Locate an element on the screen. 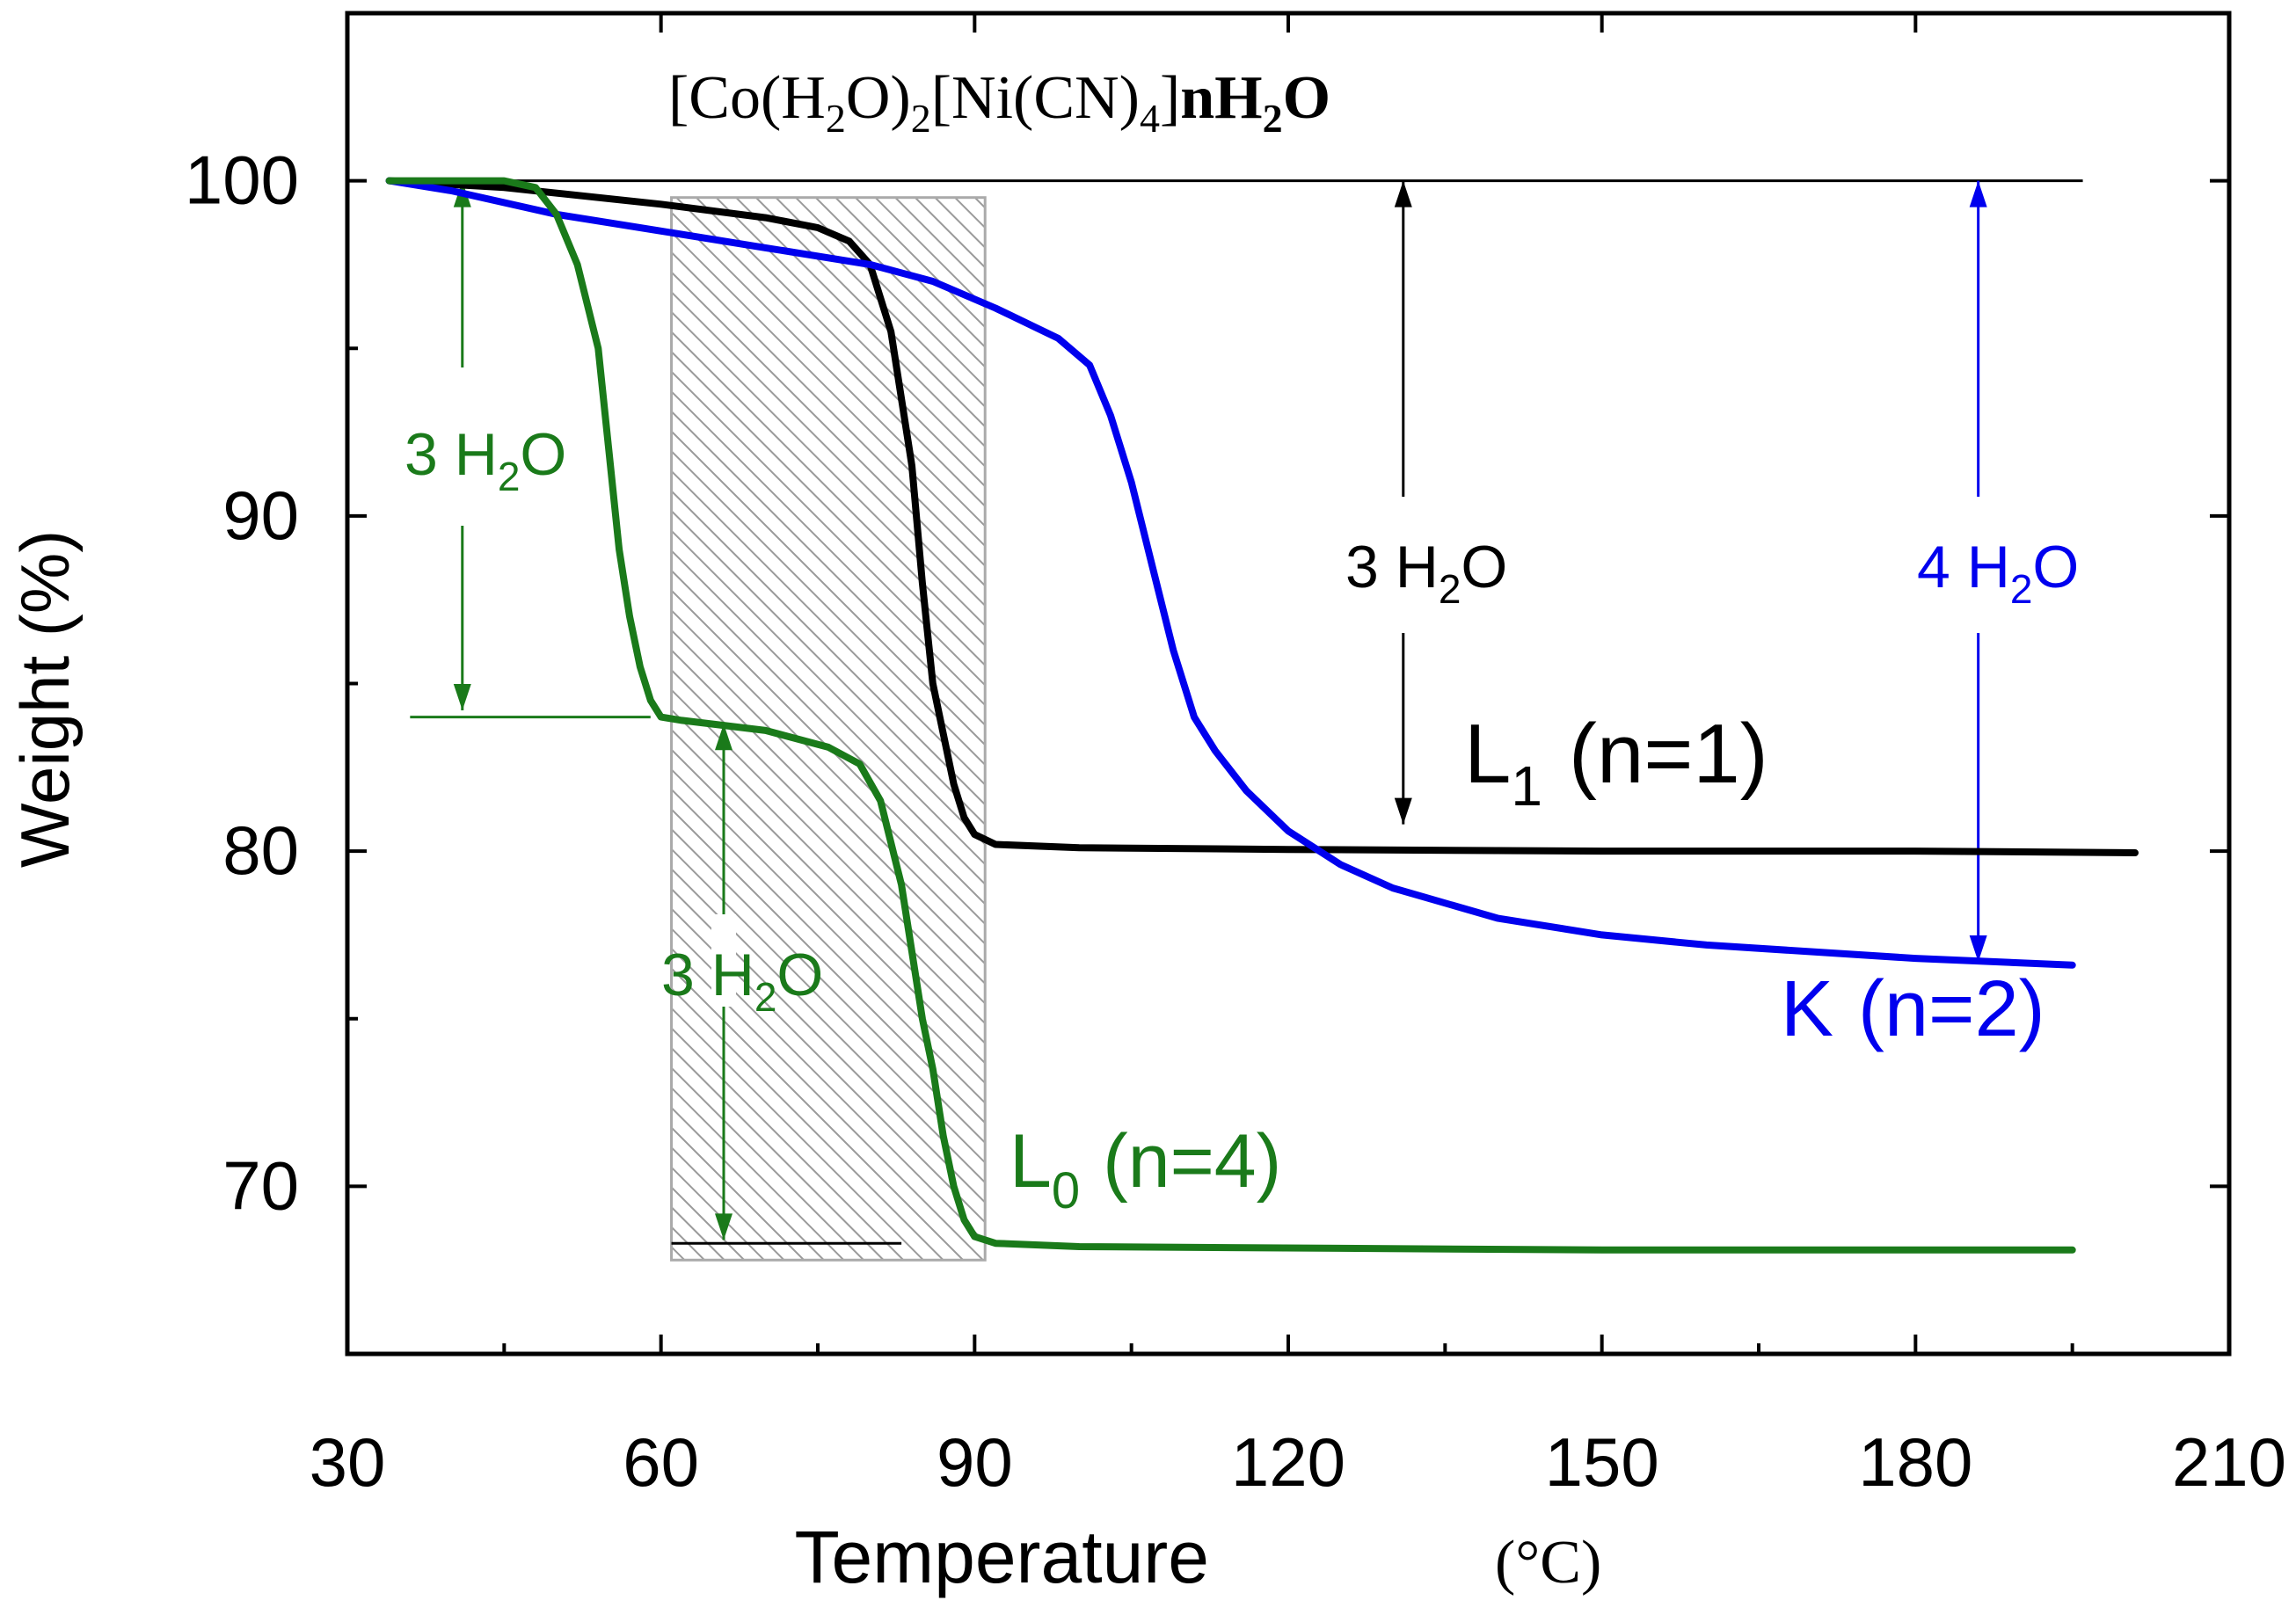 The height and width of the screenshot is (1615, 2296). series-label-k: K (n=2) is located at coordinates (1913, 1009).